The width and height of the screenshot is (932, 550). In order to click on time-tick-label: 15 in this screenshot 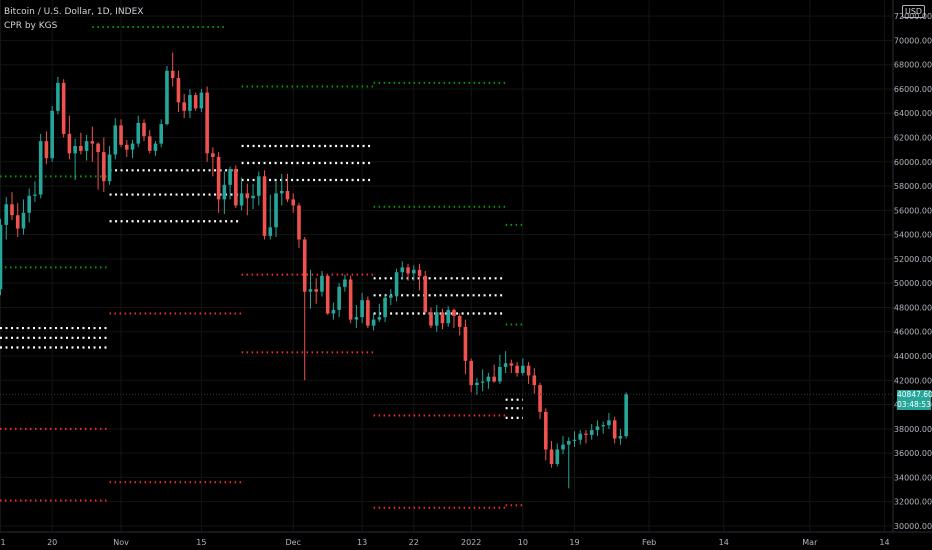, I will do `click(201, 542)`.